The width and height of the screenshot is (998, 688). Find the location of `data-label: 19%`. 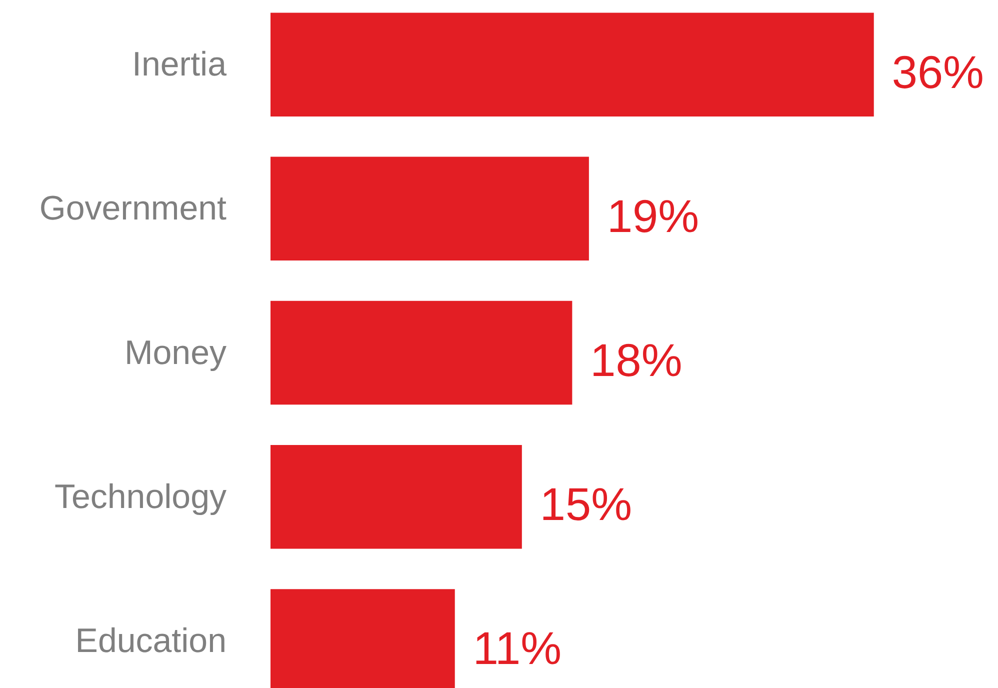

data-label: 19% is located at coordinates (653, 216).